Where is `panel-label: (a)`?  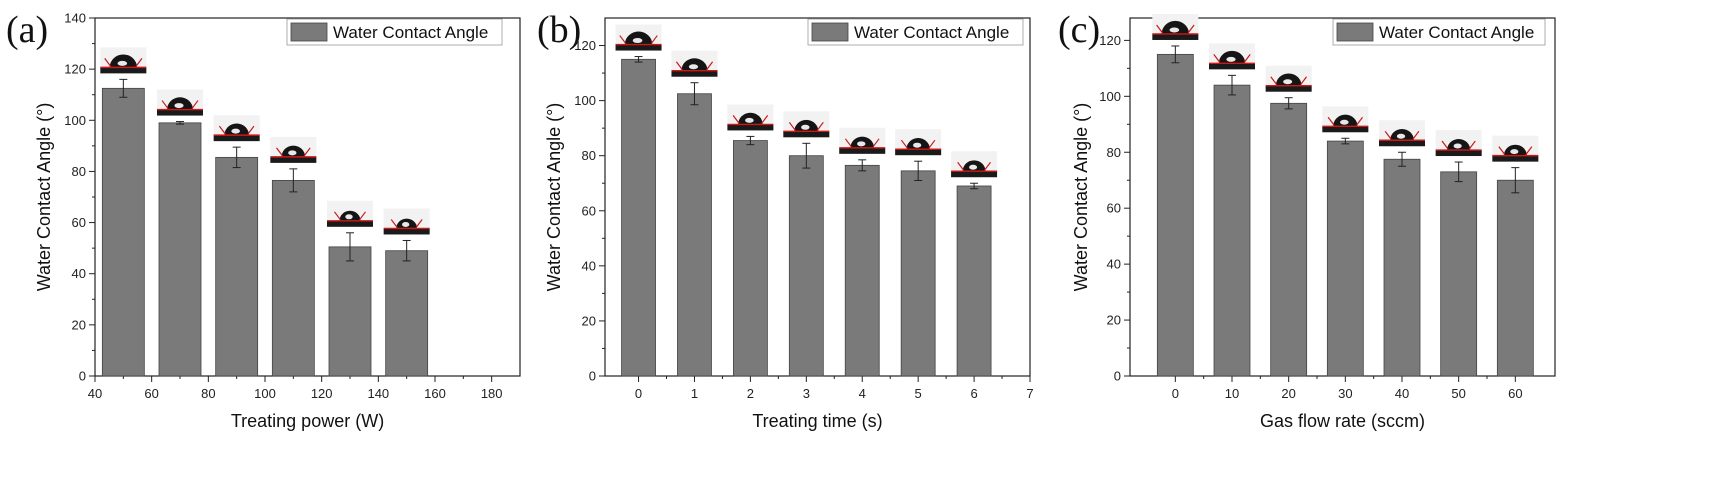
panel-label: (a) is located at coordinates (27, 30).